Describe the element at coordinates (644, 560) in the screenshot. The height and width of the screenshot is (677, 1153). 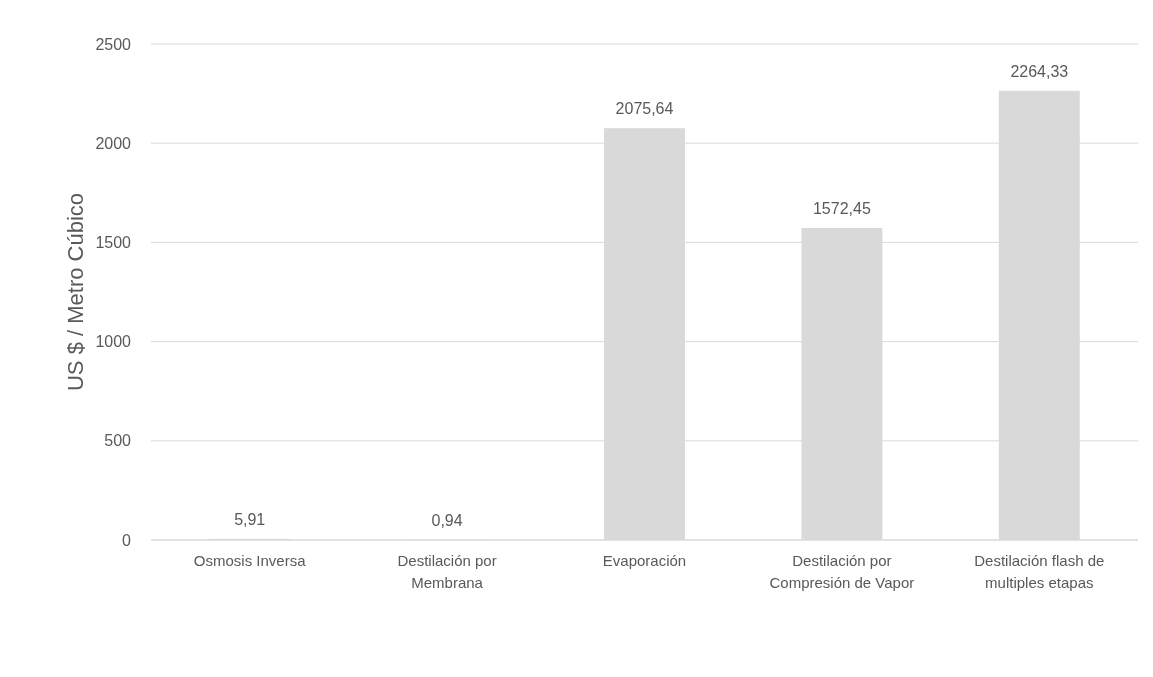
I see `x-tick-label: Evaporación` at that location.